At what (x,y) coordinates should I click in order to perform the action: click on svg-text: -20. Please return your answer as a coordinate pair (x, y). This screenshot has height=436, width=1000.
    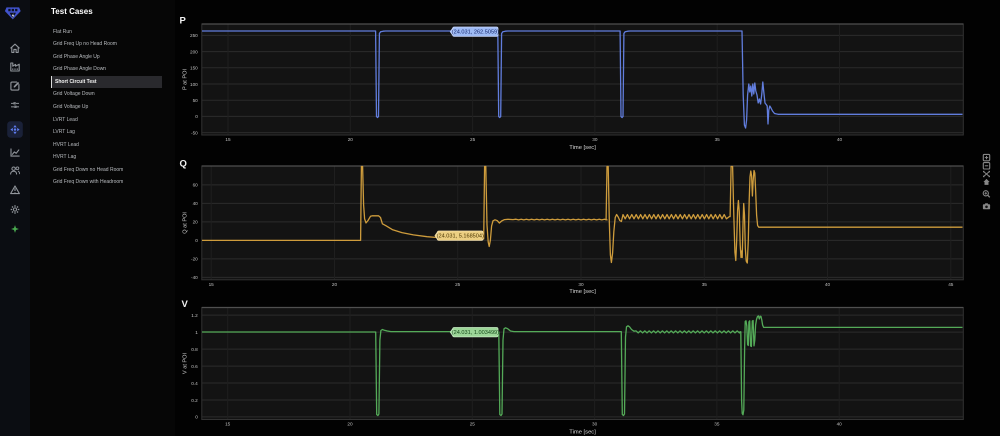
    Looking at the image, I should click on (194, 259).